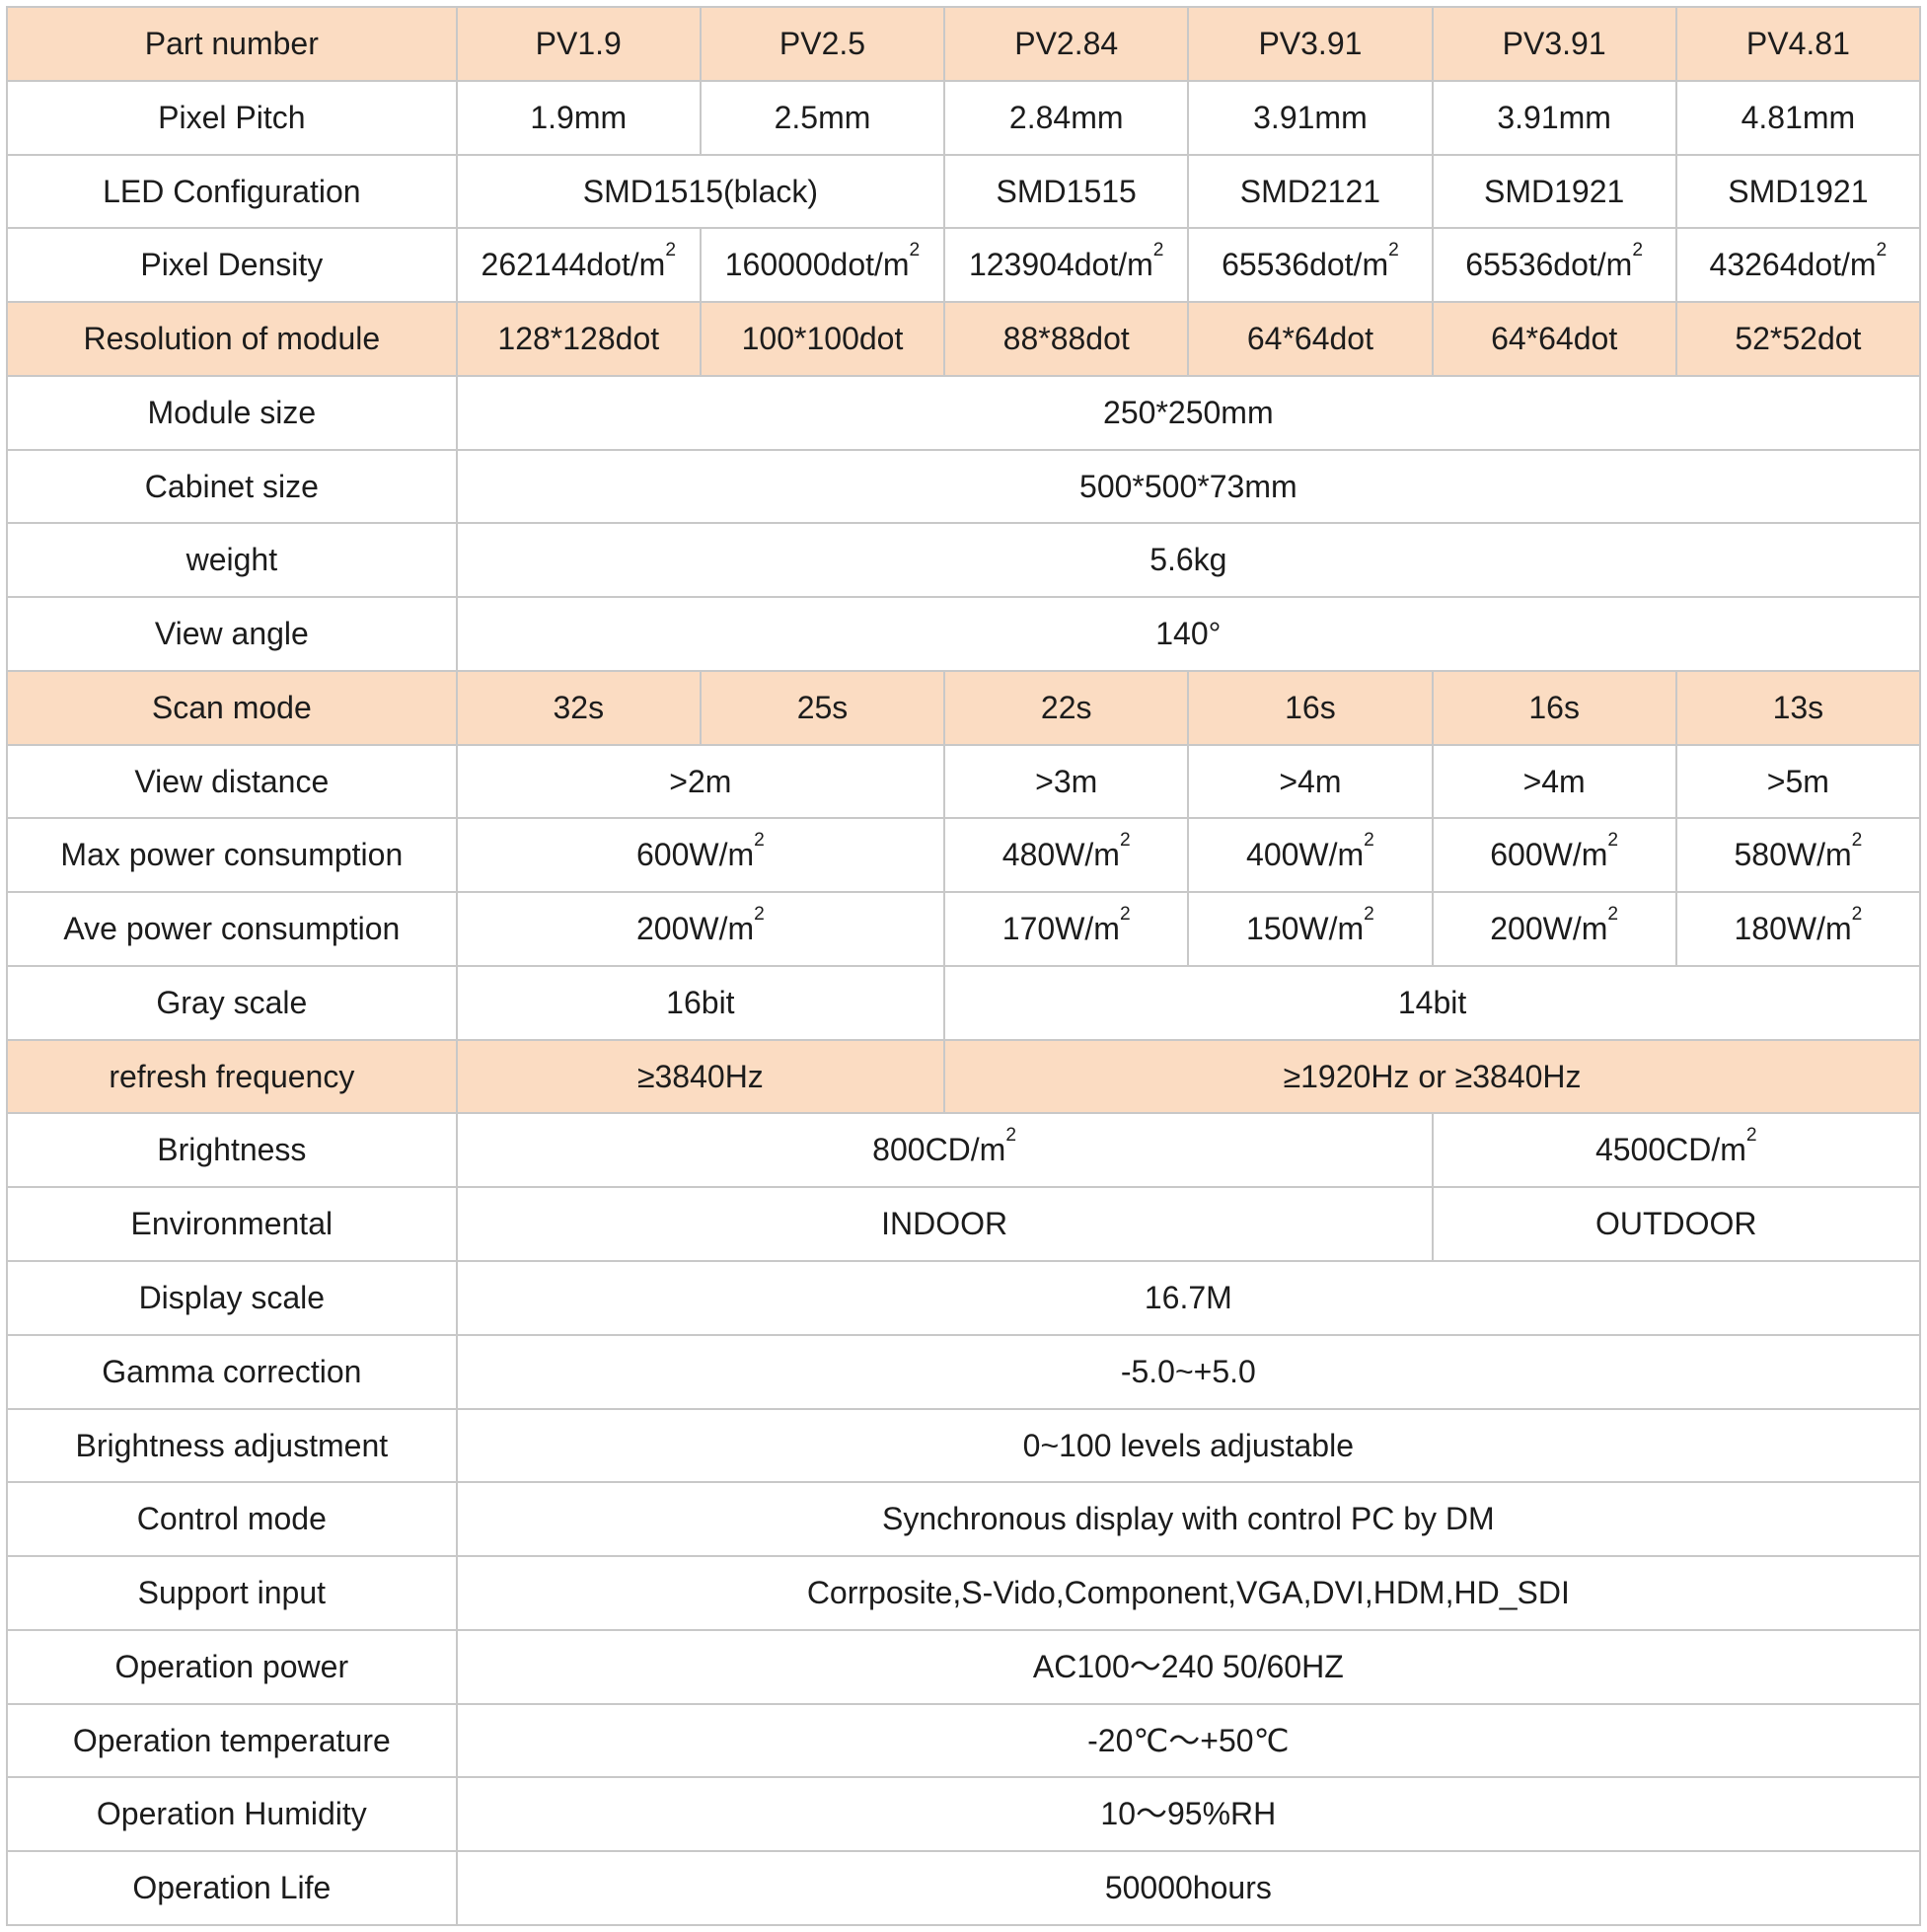 The height and width of the screenshot is (1932, 1927). What do you see at coordinates (232, 634) in the screenshot?
I see `row-label: View angle` at bounding box center [232, 634].